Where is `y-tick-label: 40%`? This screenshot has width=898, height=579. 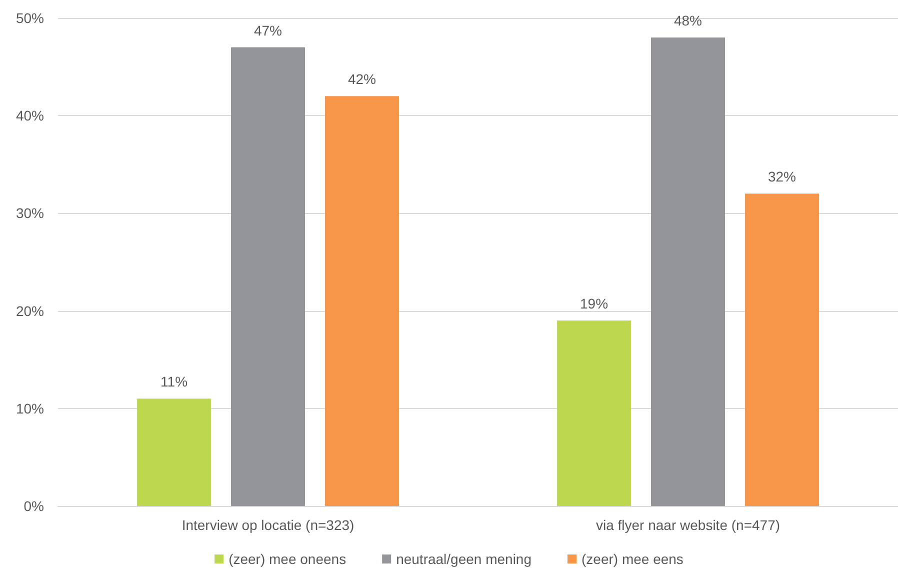 y-tick-label: 40% is located at coordinates (30, 116).